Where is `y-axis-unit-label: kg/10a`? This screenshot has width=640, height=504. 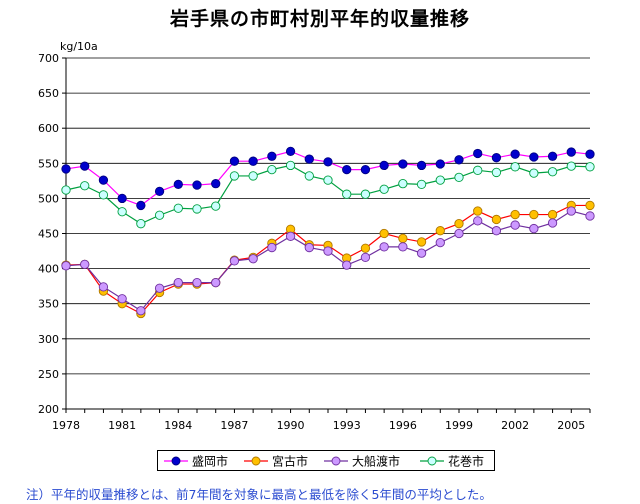
y-axis-unit-label: kg/10a is located at coordinates (79, 46).